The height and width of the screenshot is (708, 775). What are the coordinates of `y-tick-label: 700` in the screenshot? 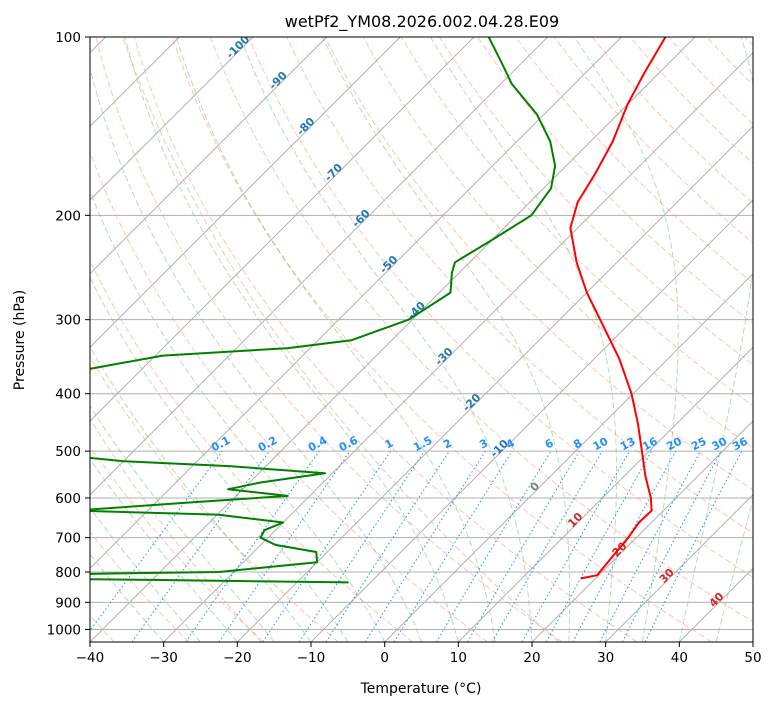 It's located at (68, 539).